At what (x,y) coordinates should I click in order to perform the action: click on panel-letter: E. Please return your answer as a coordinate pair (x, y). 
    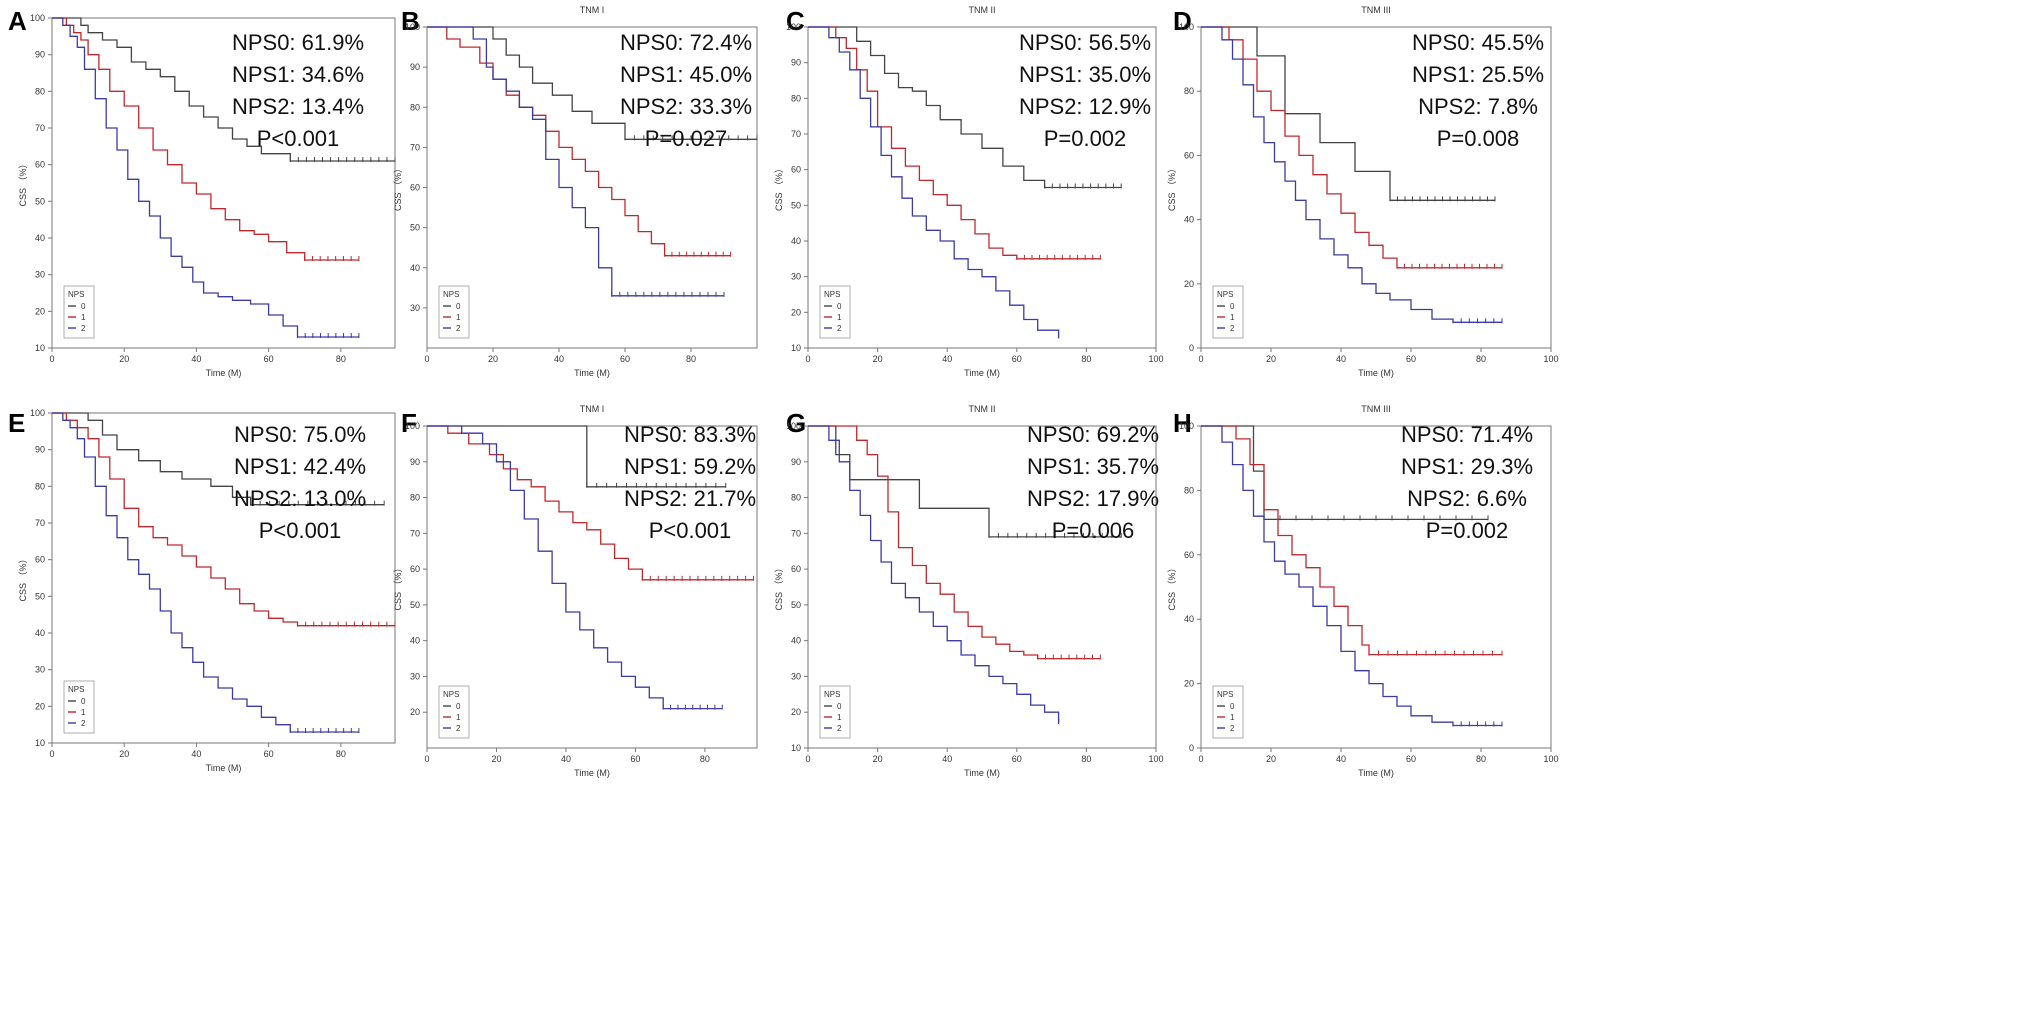
    Looking at the image, I should click on (16, 423).